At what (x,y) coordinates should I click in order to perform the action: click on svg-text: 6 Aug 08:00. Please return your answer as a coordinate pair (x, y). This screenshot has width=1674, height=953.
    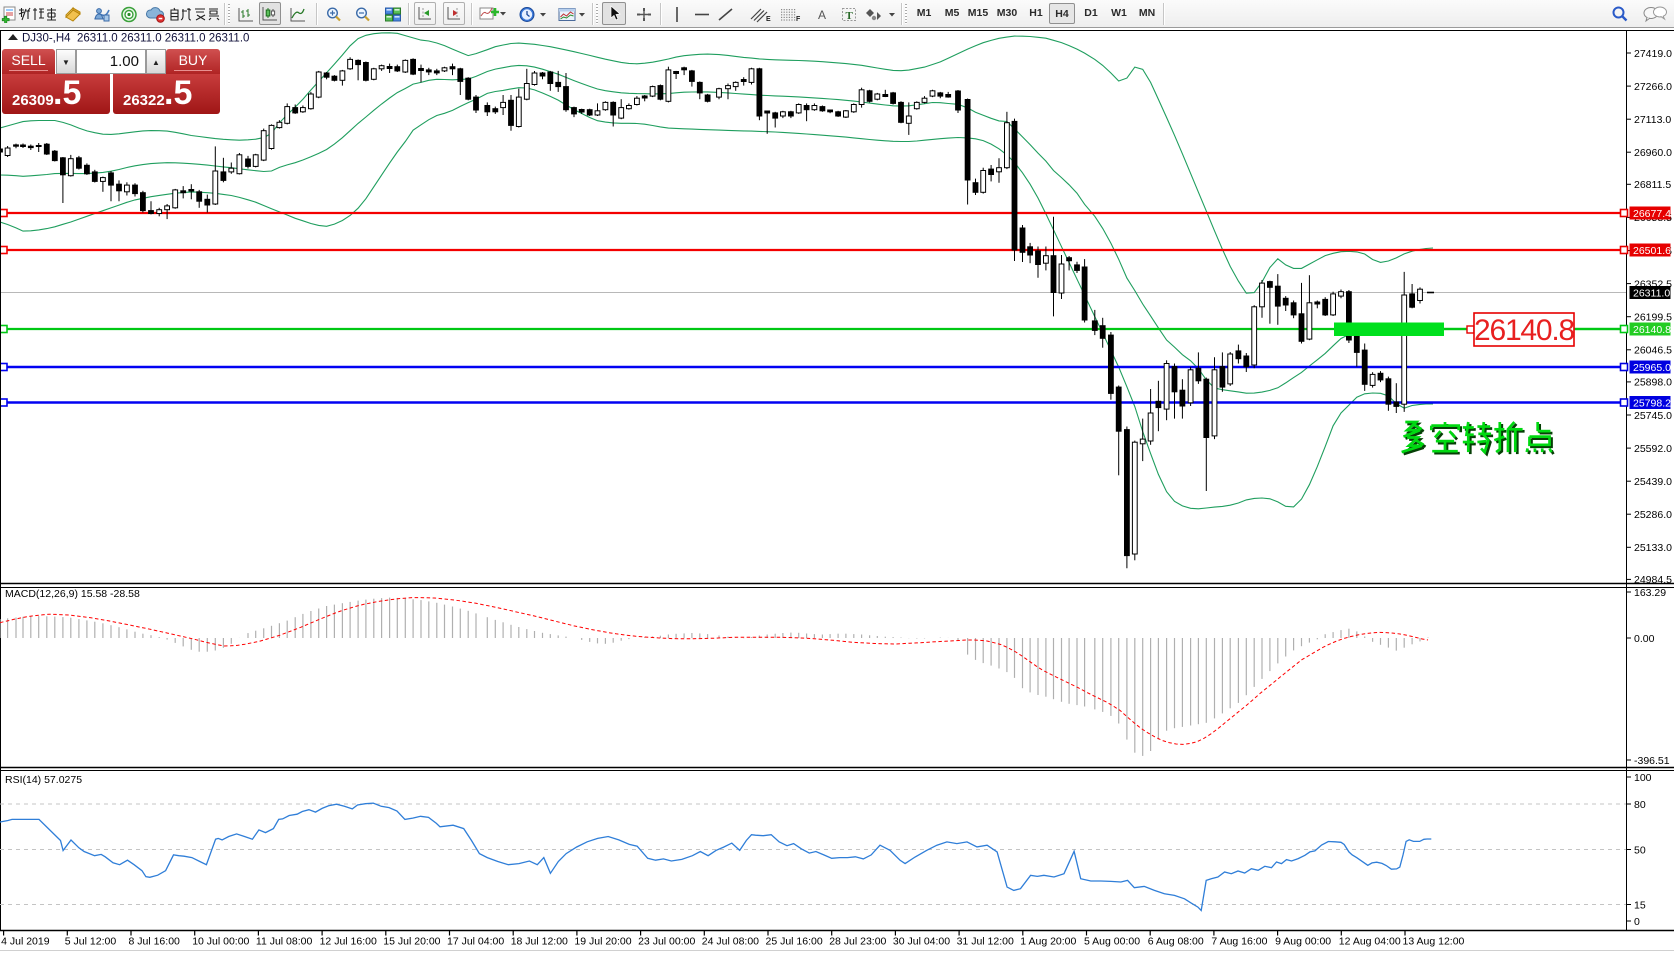
    Looking at the image, I should click on (1176, 942).